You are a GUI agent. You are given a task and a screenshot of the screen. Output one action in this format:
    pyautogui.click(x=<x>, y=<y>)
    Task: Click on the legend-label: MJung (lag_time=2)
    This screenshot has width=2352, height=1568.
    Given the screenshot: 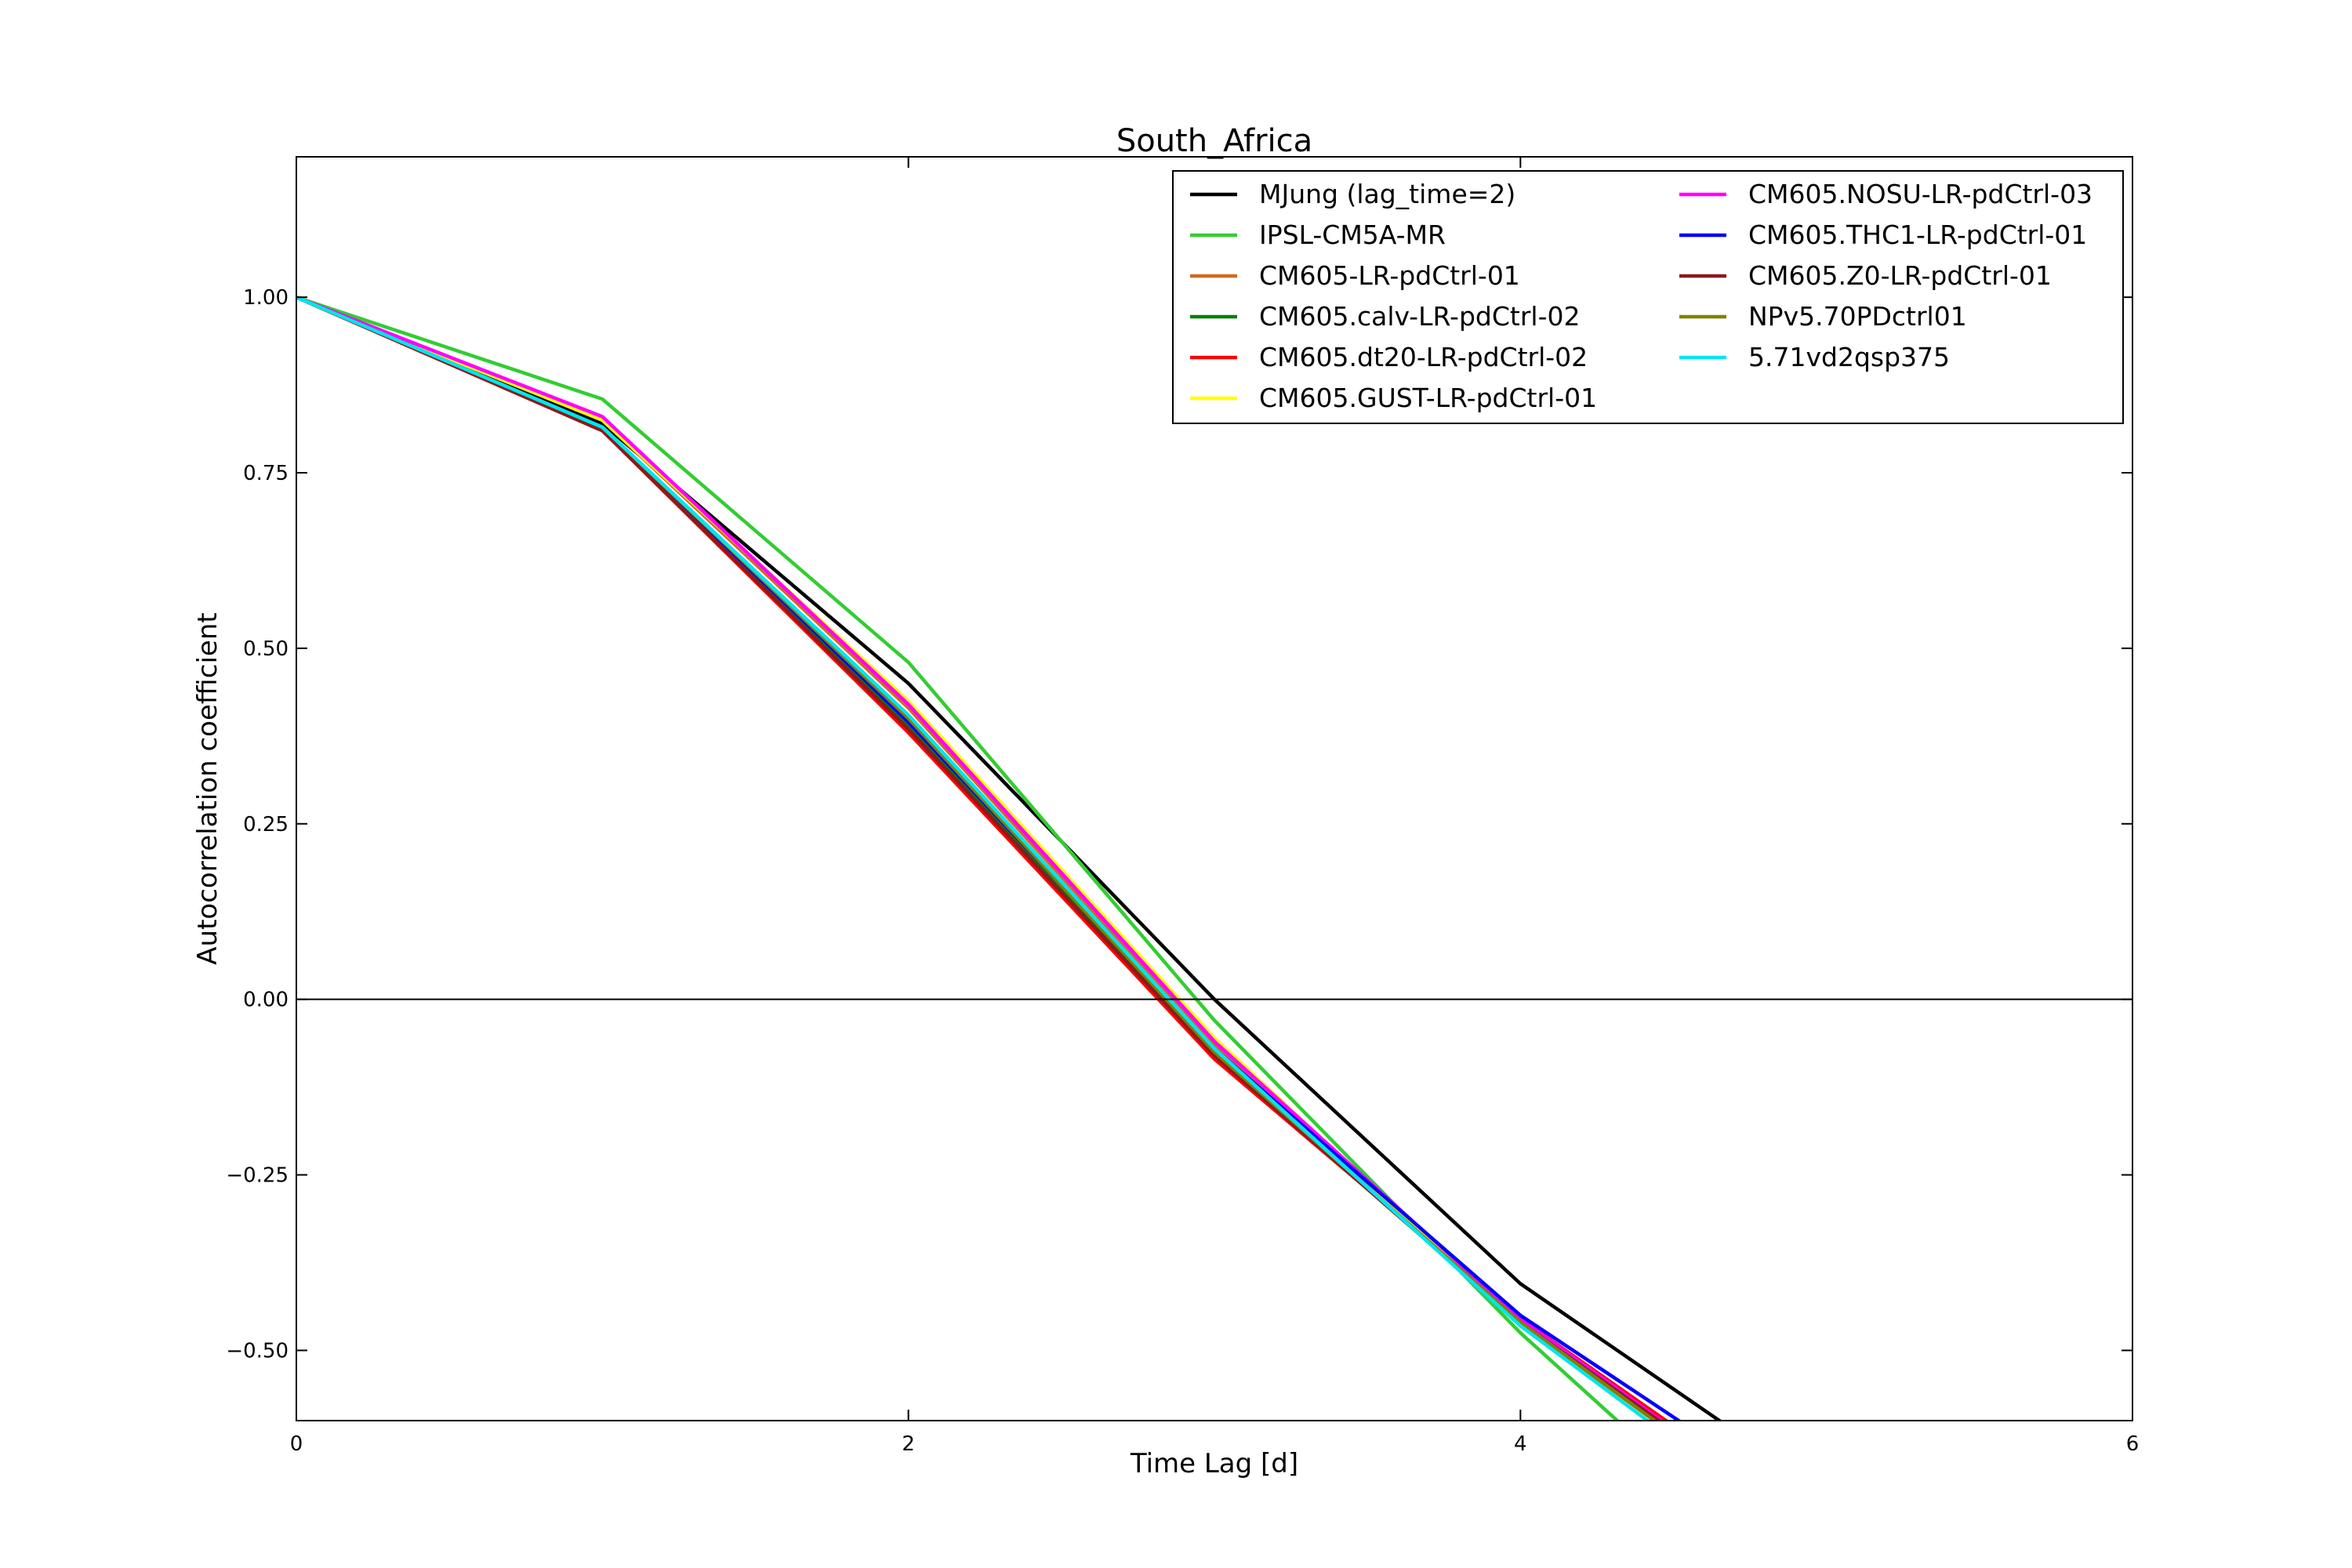 What is the action you would take?
    pyautogui.click(x=1387, y=194)
    